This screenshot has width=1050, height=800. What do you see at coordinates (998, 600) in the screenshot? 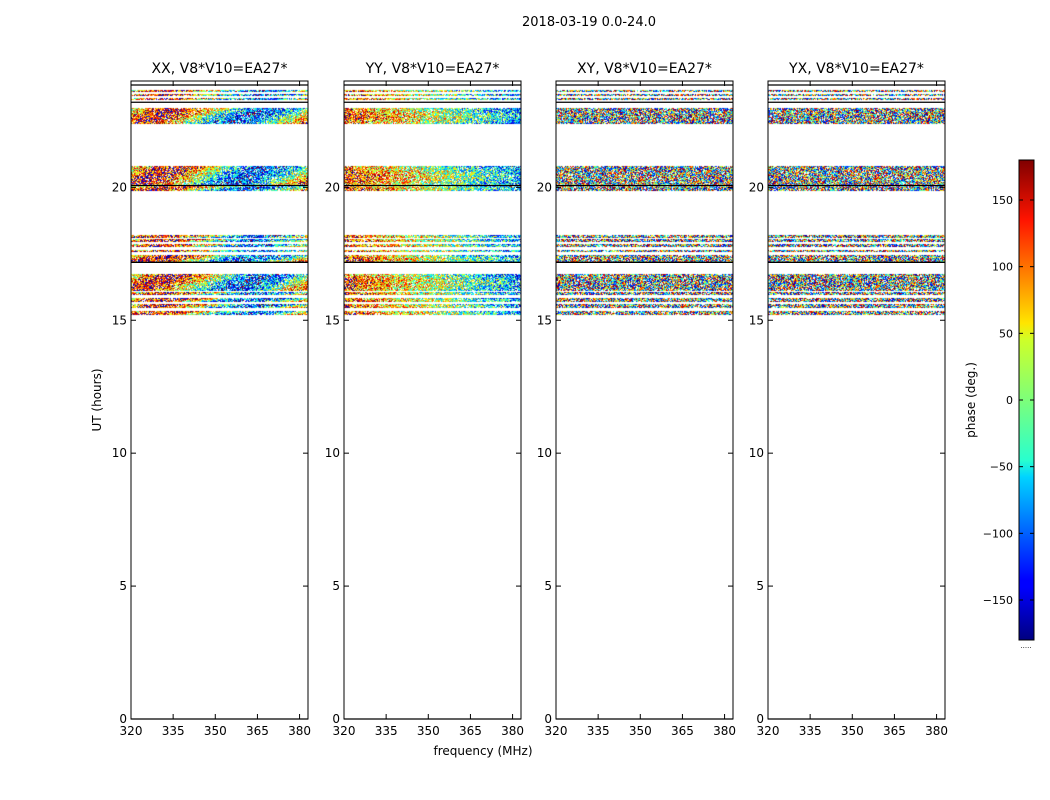
I see `colorbar-tick-label: −150` at bounding box center [998, 600].